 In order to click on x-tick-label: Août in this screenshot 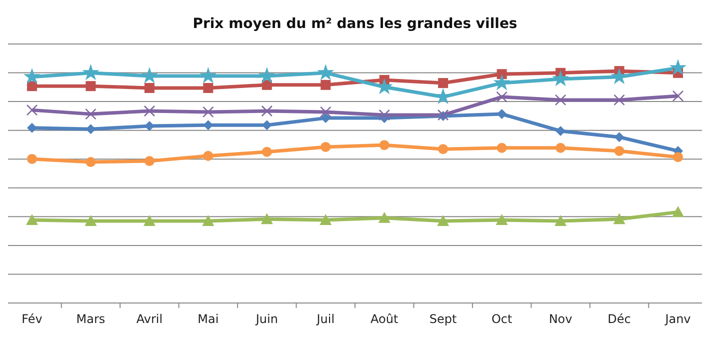, I will do `click(384, 319)`.